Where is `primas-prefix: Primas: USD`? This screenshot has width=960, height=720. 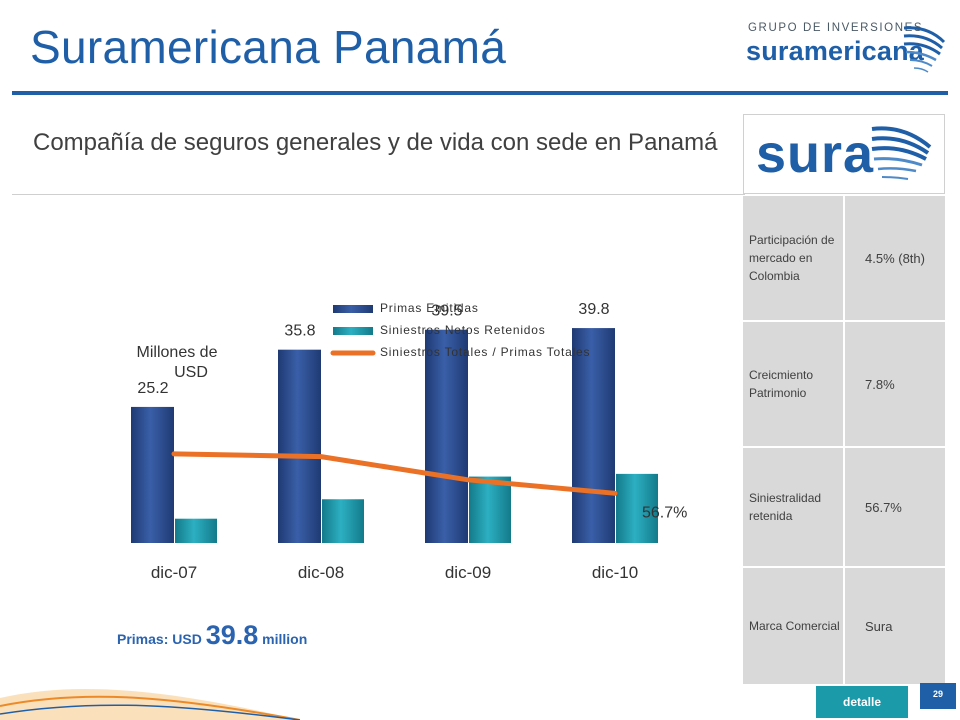 primas-prefix: Primas: USD is located at coordinates (159, 639).